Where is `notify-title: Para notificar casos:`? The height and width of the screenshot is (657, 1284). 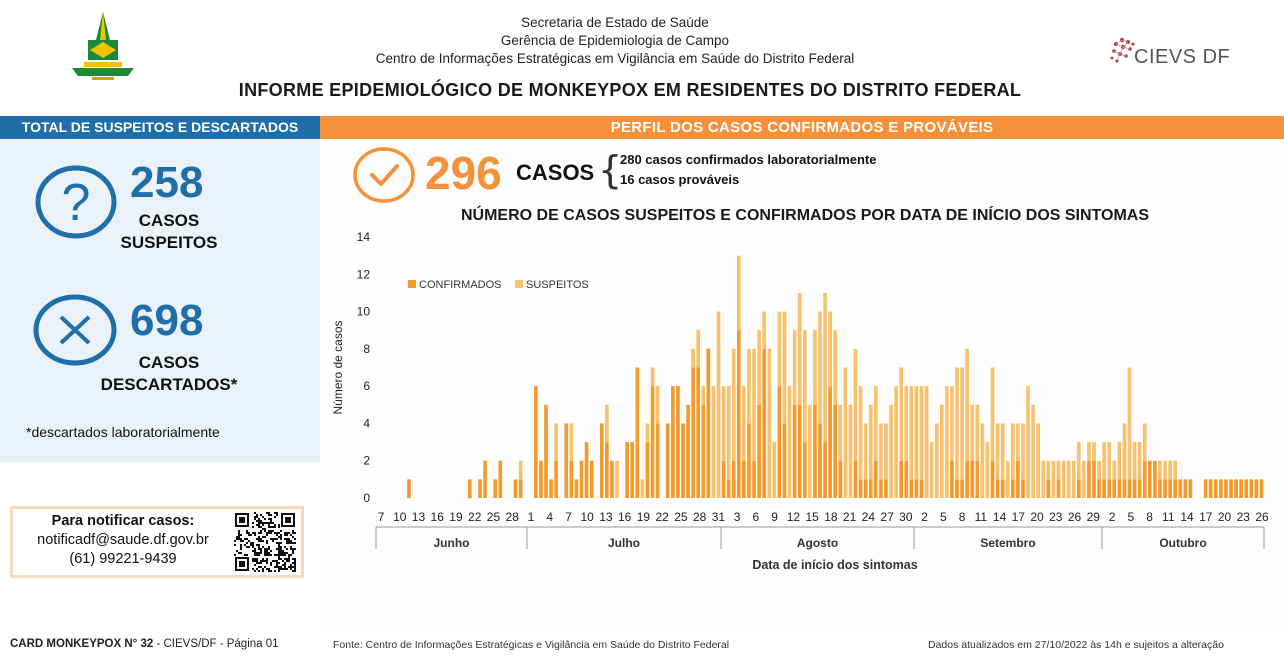
notify-title: Para notificar casos: is located at coordinates (123, 521).